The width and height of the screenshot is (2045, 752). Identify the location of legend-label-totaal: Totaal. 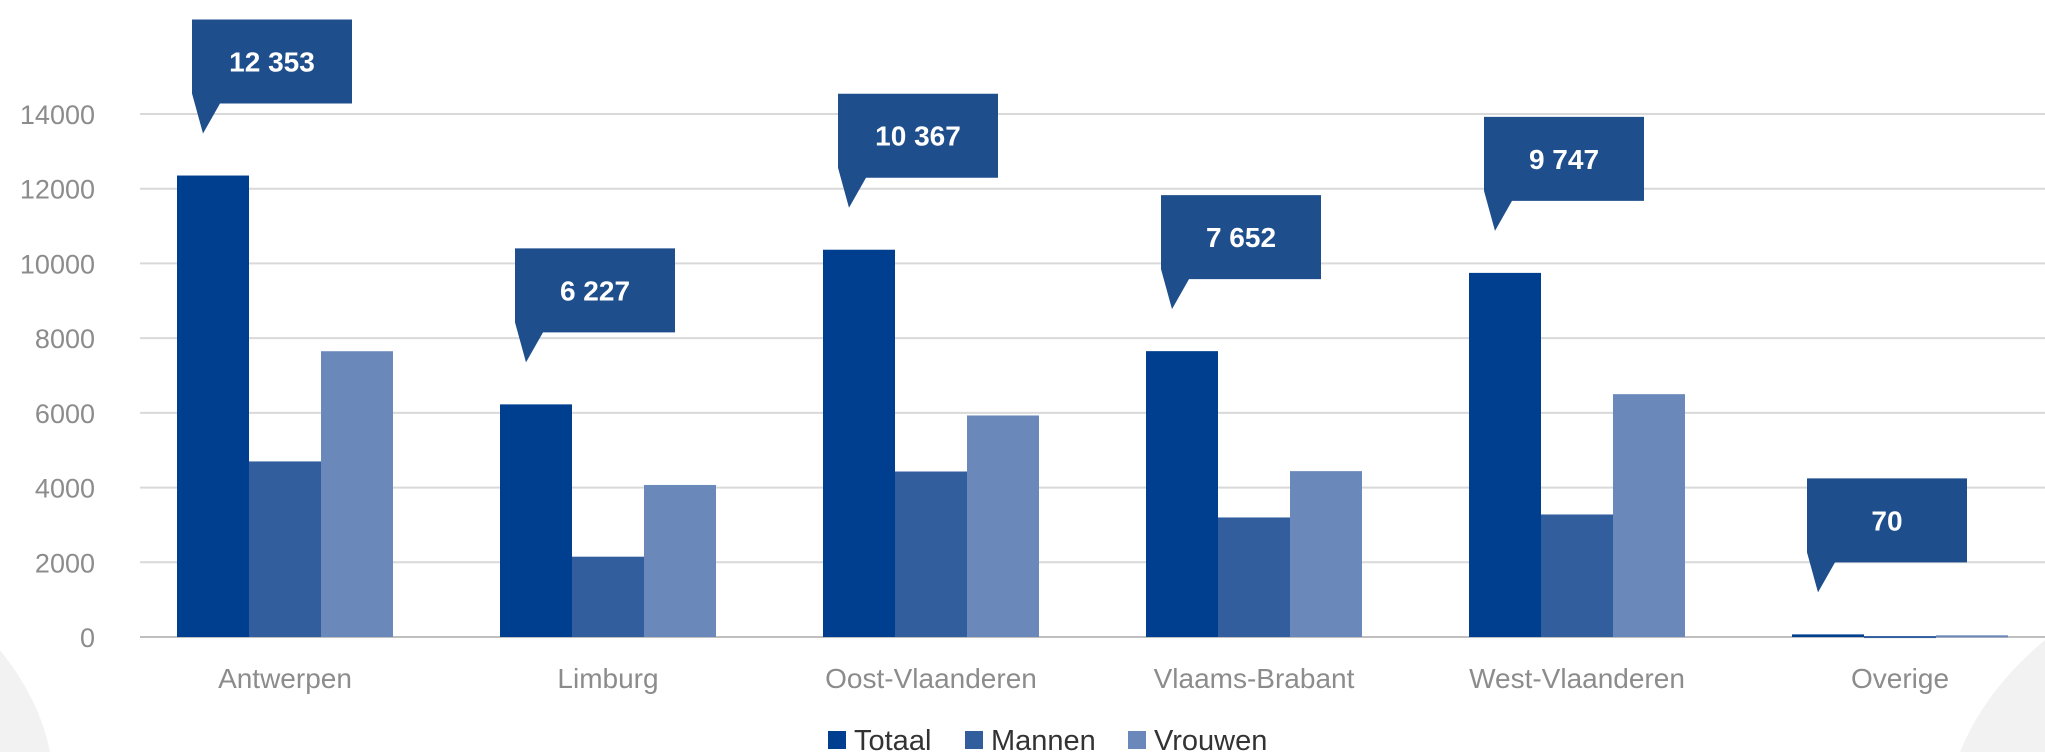
(892, 738).